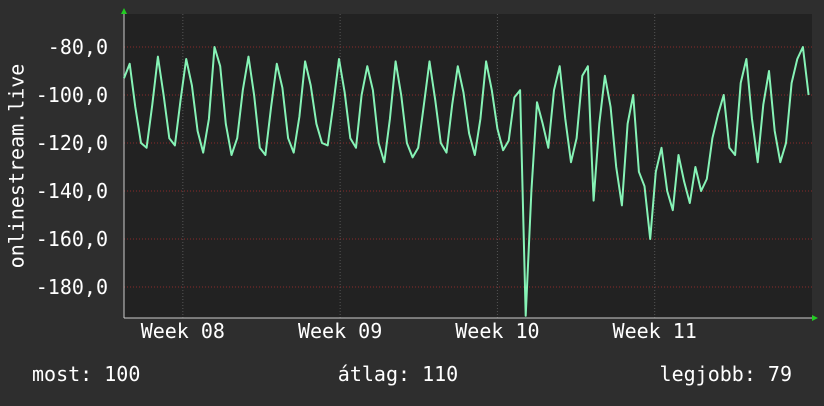 Image resolution: width=824 pixels, height=406 pixels. I want to click on footer-stat: átlag: 110, so click(398, 374).